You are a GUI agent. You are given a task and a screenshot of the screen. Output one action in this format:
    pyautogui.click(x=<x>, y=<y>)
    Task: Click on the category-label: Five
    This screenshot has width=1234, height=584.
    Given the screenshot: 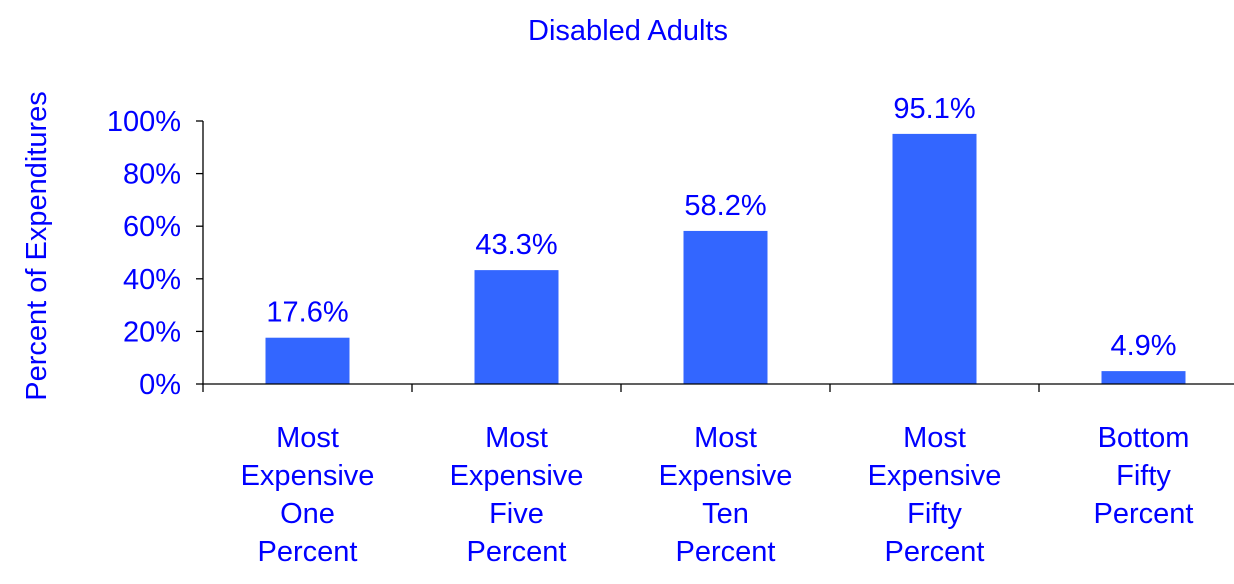 What is the action you would take?
    pyautogui.click(x=516, y=514)
    